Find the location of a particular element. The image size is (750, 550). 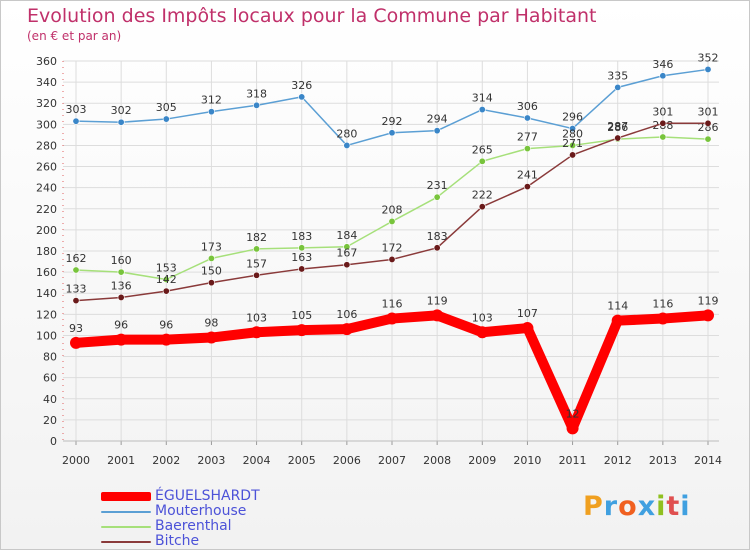

data-label: 98 is located at coordinates (211, 323).